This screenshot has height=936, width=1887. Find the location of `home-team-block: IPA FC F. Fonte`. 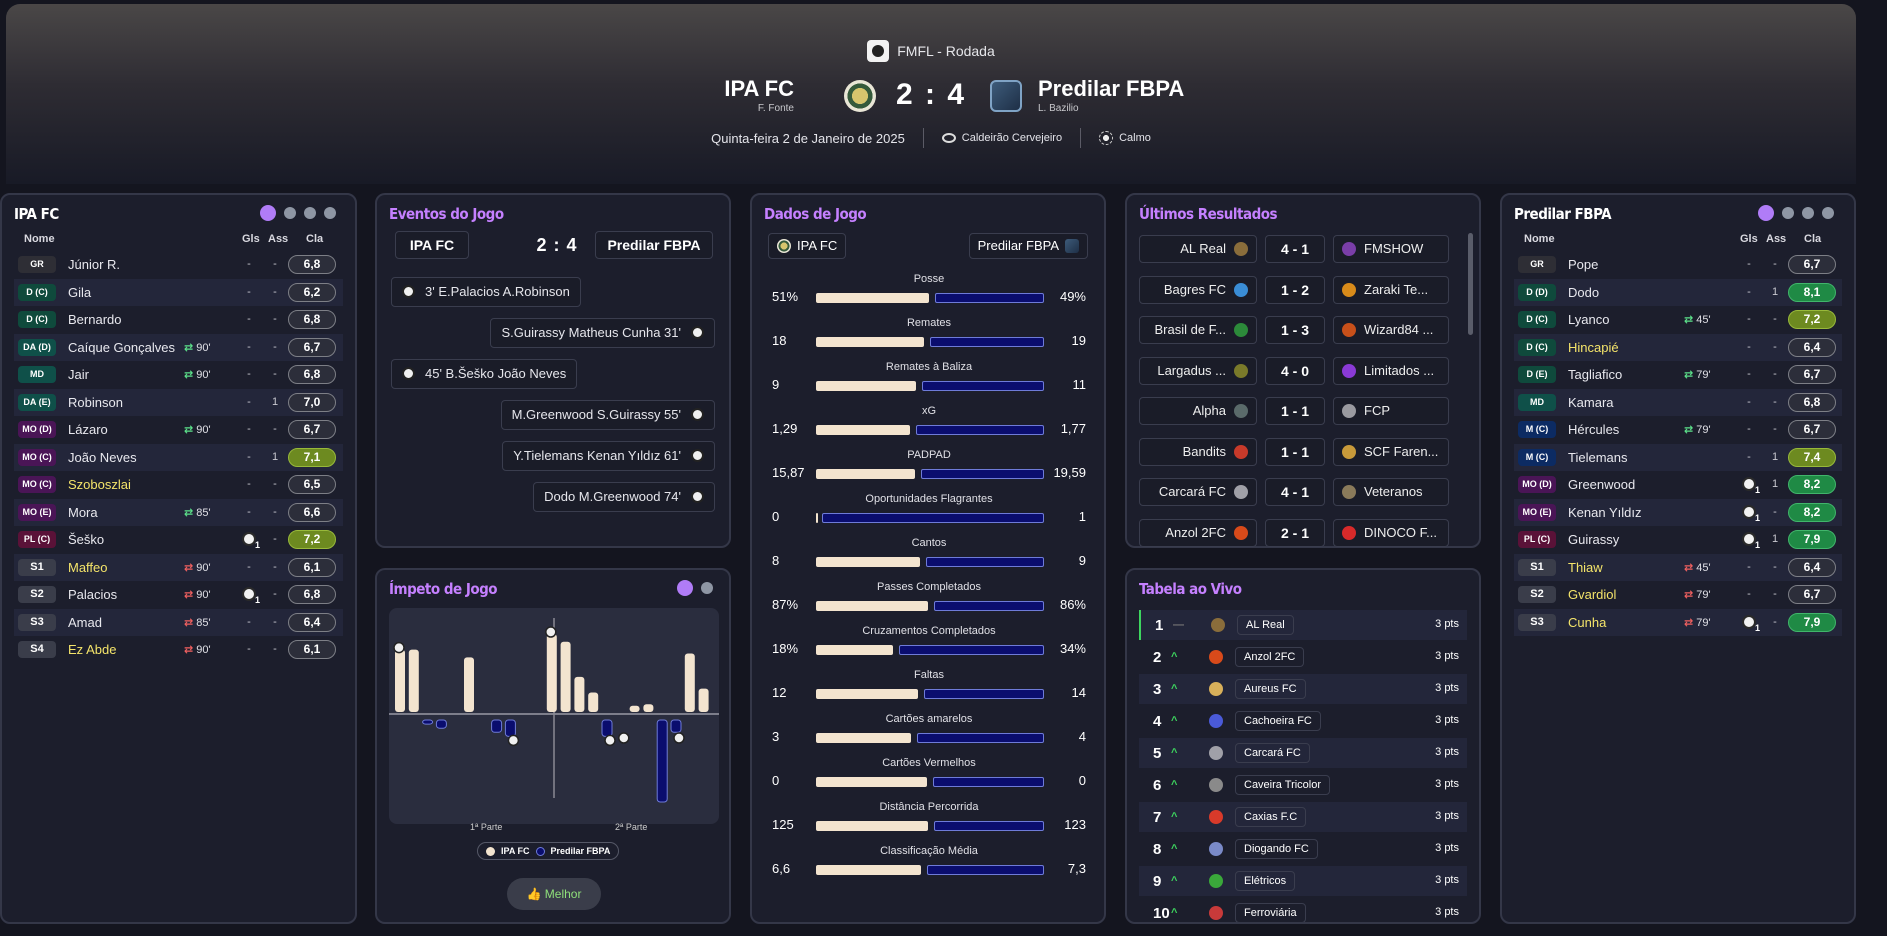

home-team-block: IPA FC F. Fonte is located at coordinates (759, 95).